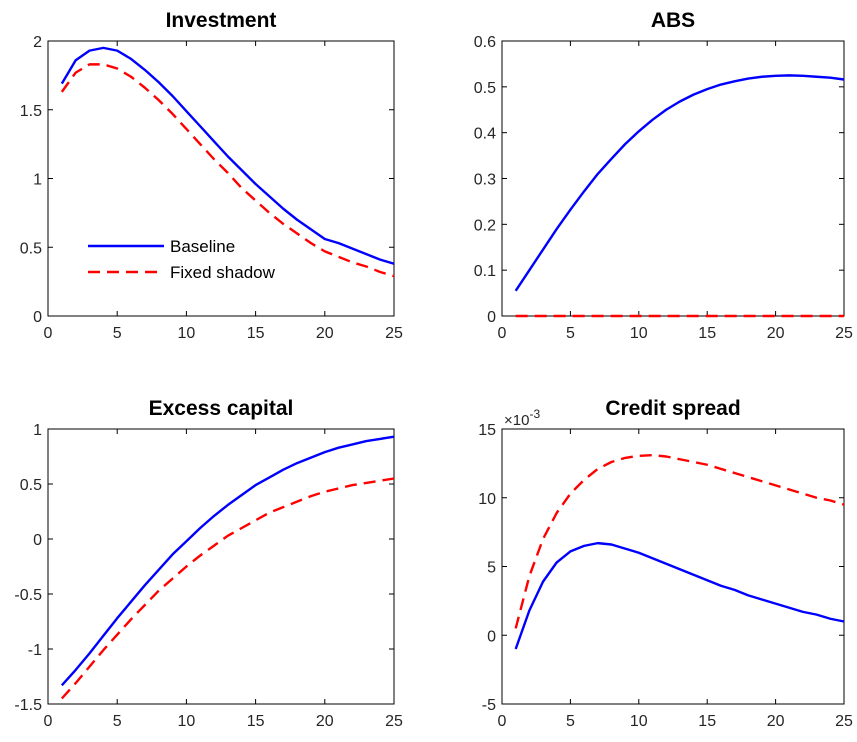  I want to click on y-tick-label: 10, so click(487, 499).